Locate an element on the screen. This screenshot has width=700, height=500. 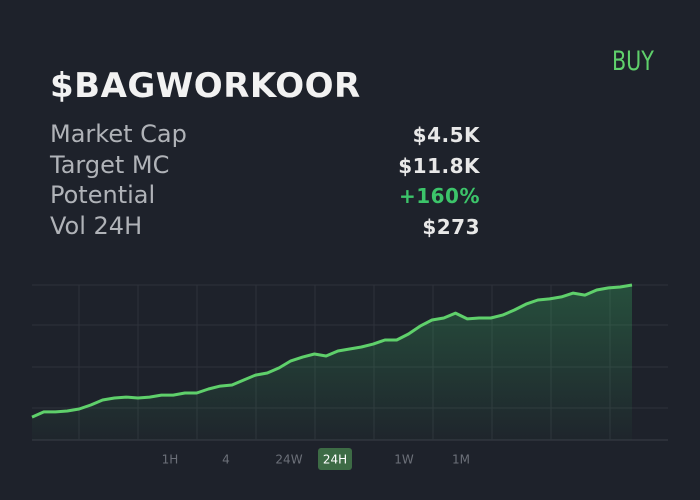
stat-label: Vol 24H is located at coordinates (96, 226).